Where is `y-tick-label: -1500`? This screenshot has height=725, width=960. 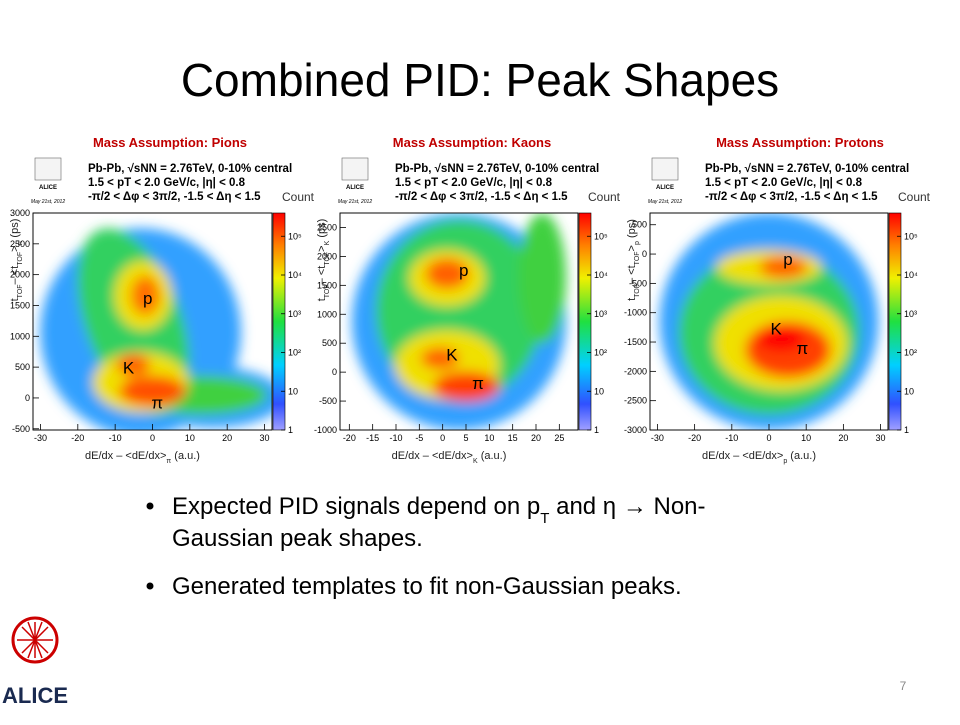 y-tick-label: -1500 is located at coordinates (635, 342).